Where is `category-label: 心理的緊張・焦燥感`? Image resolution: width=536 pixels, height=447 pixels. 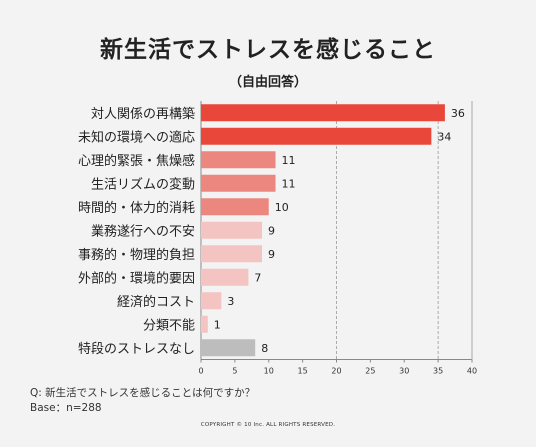
category-label: 心理的緊張・焦燥感 is located at coordinates (136, 161).